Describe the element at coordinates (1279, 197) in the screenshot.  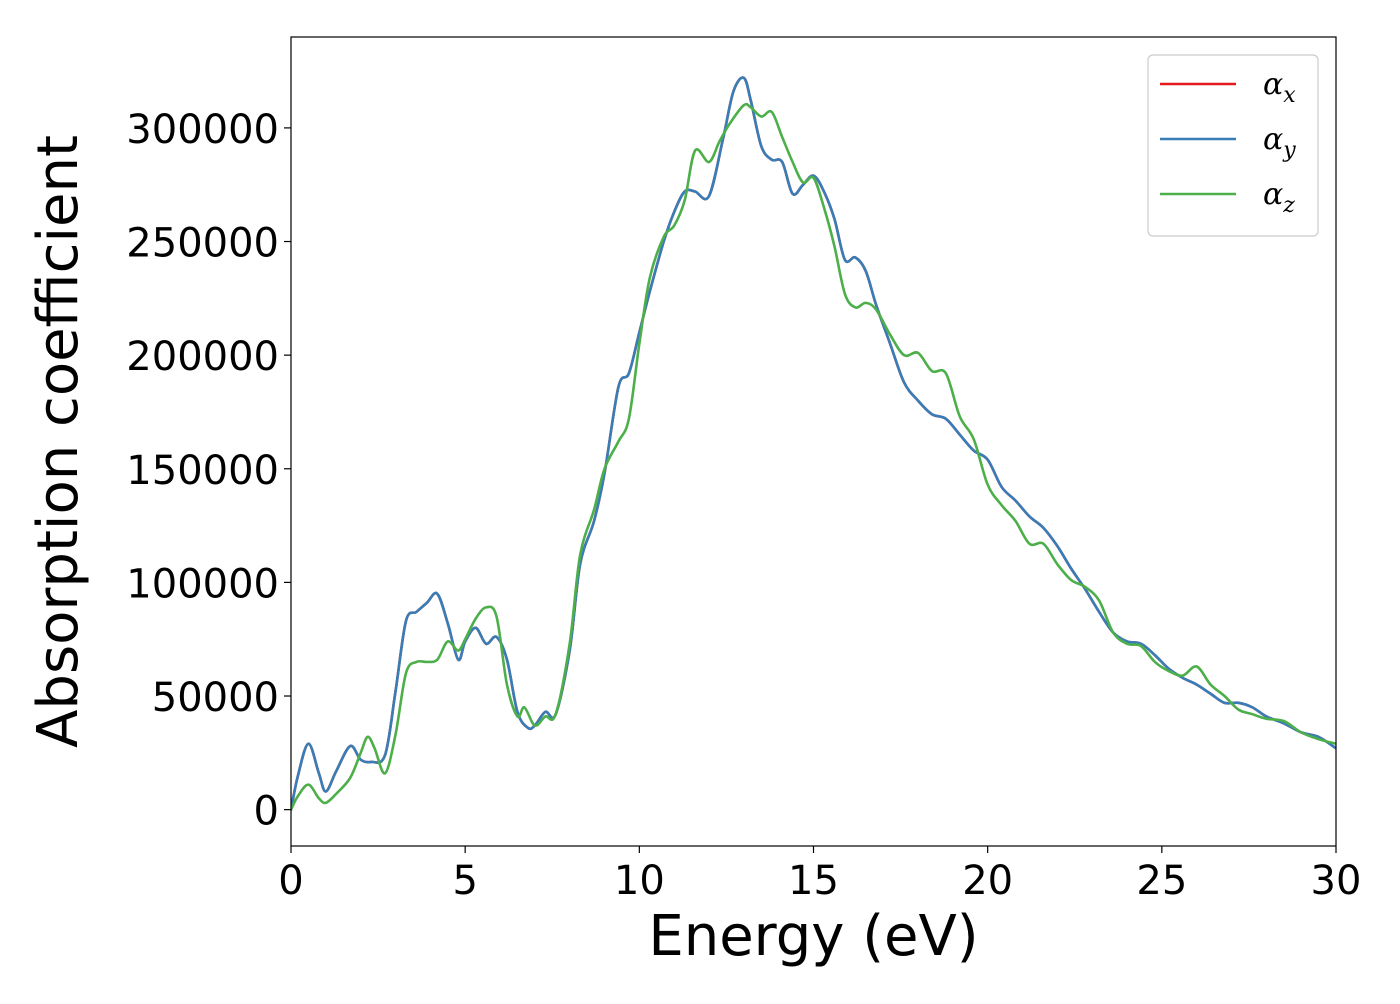
I see `legend-label-z: αz` at that location.